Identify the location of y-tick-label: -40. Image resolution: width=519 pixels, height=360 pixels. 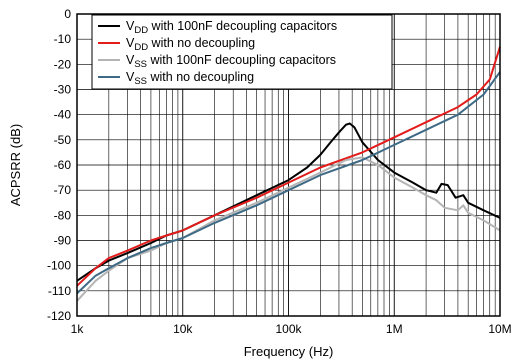
(63, 115).